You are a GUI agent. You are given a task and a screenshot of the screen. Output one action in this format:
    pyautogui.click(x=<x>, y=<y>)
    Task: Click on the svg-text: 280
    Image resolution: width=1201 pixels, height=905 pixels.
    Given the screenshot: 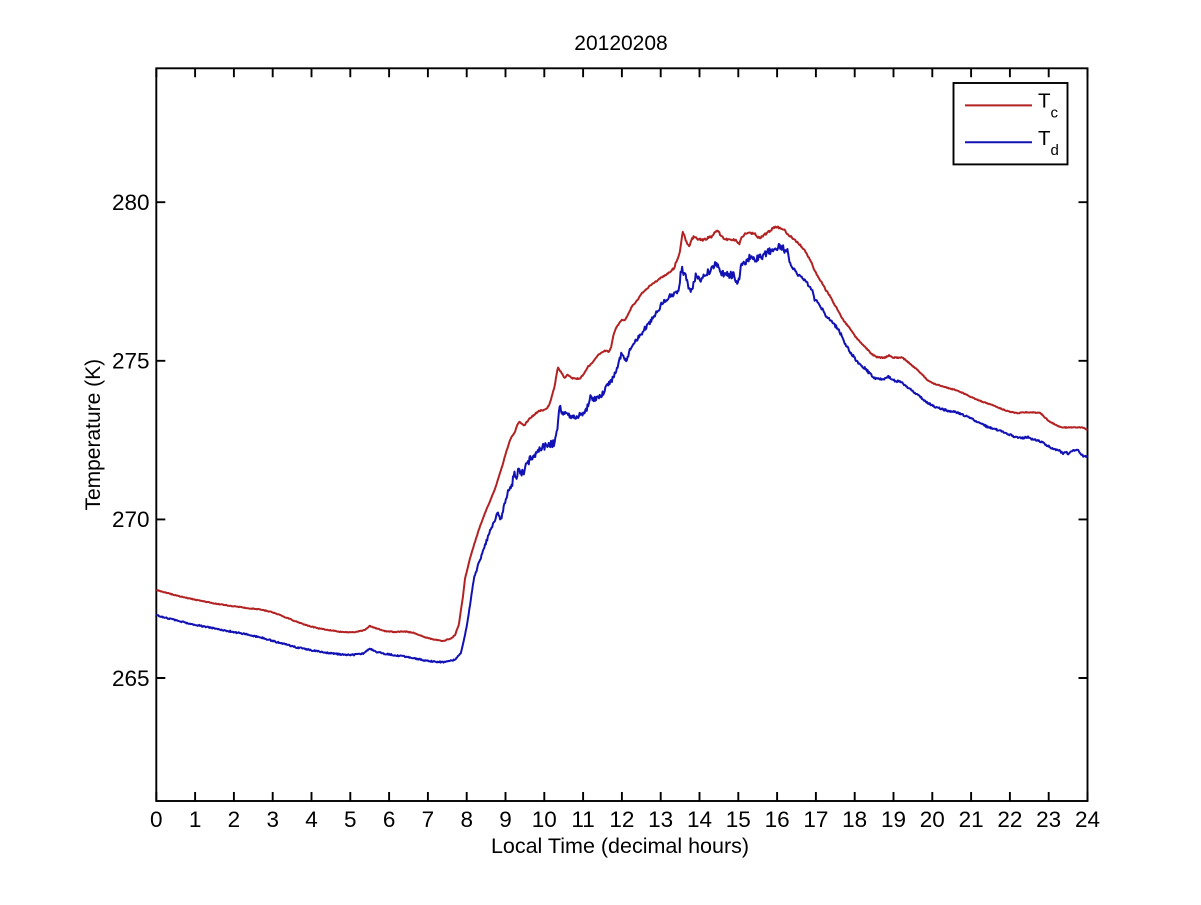 What is the action you would take?
    pyautogui.click(x=131, y=202)
    